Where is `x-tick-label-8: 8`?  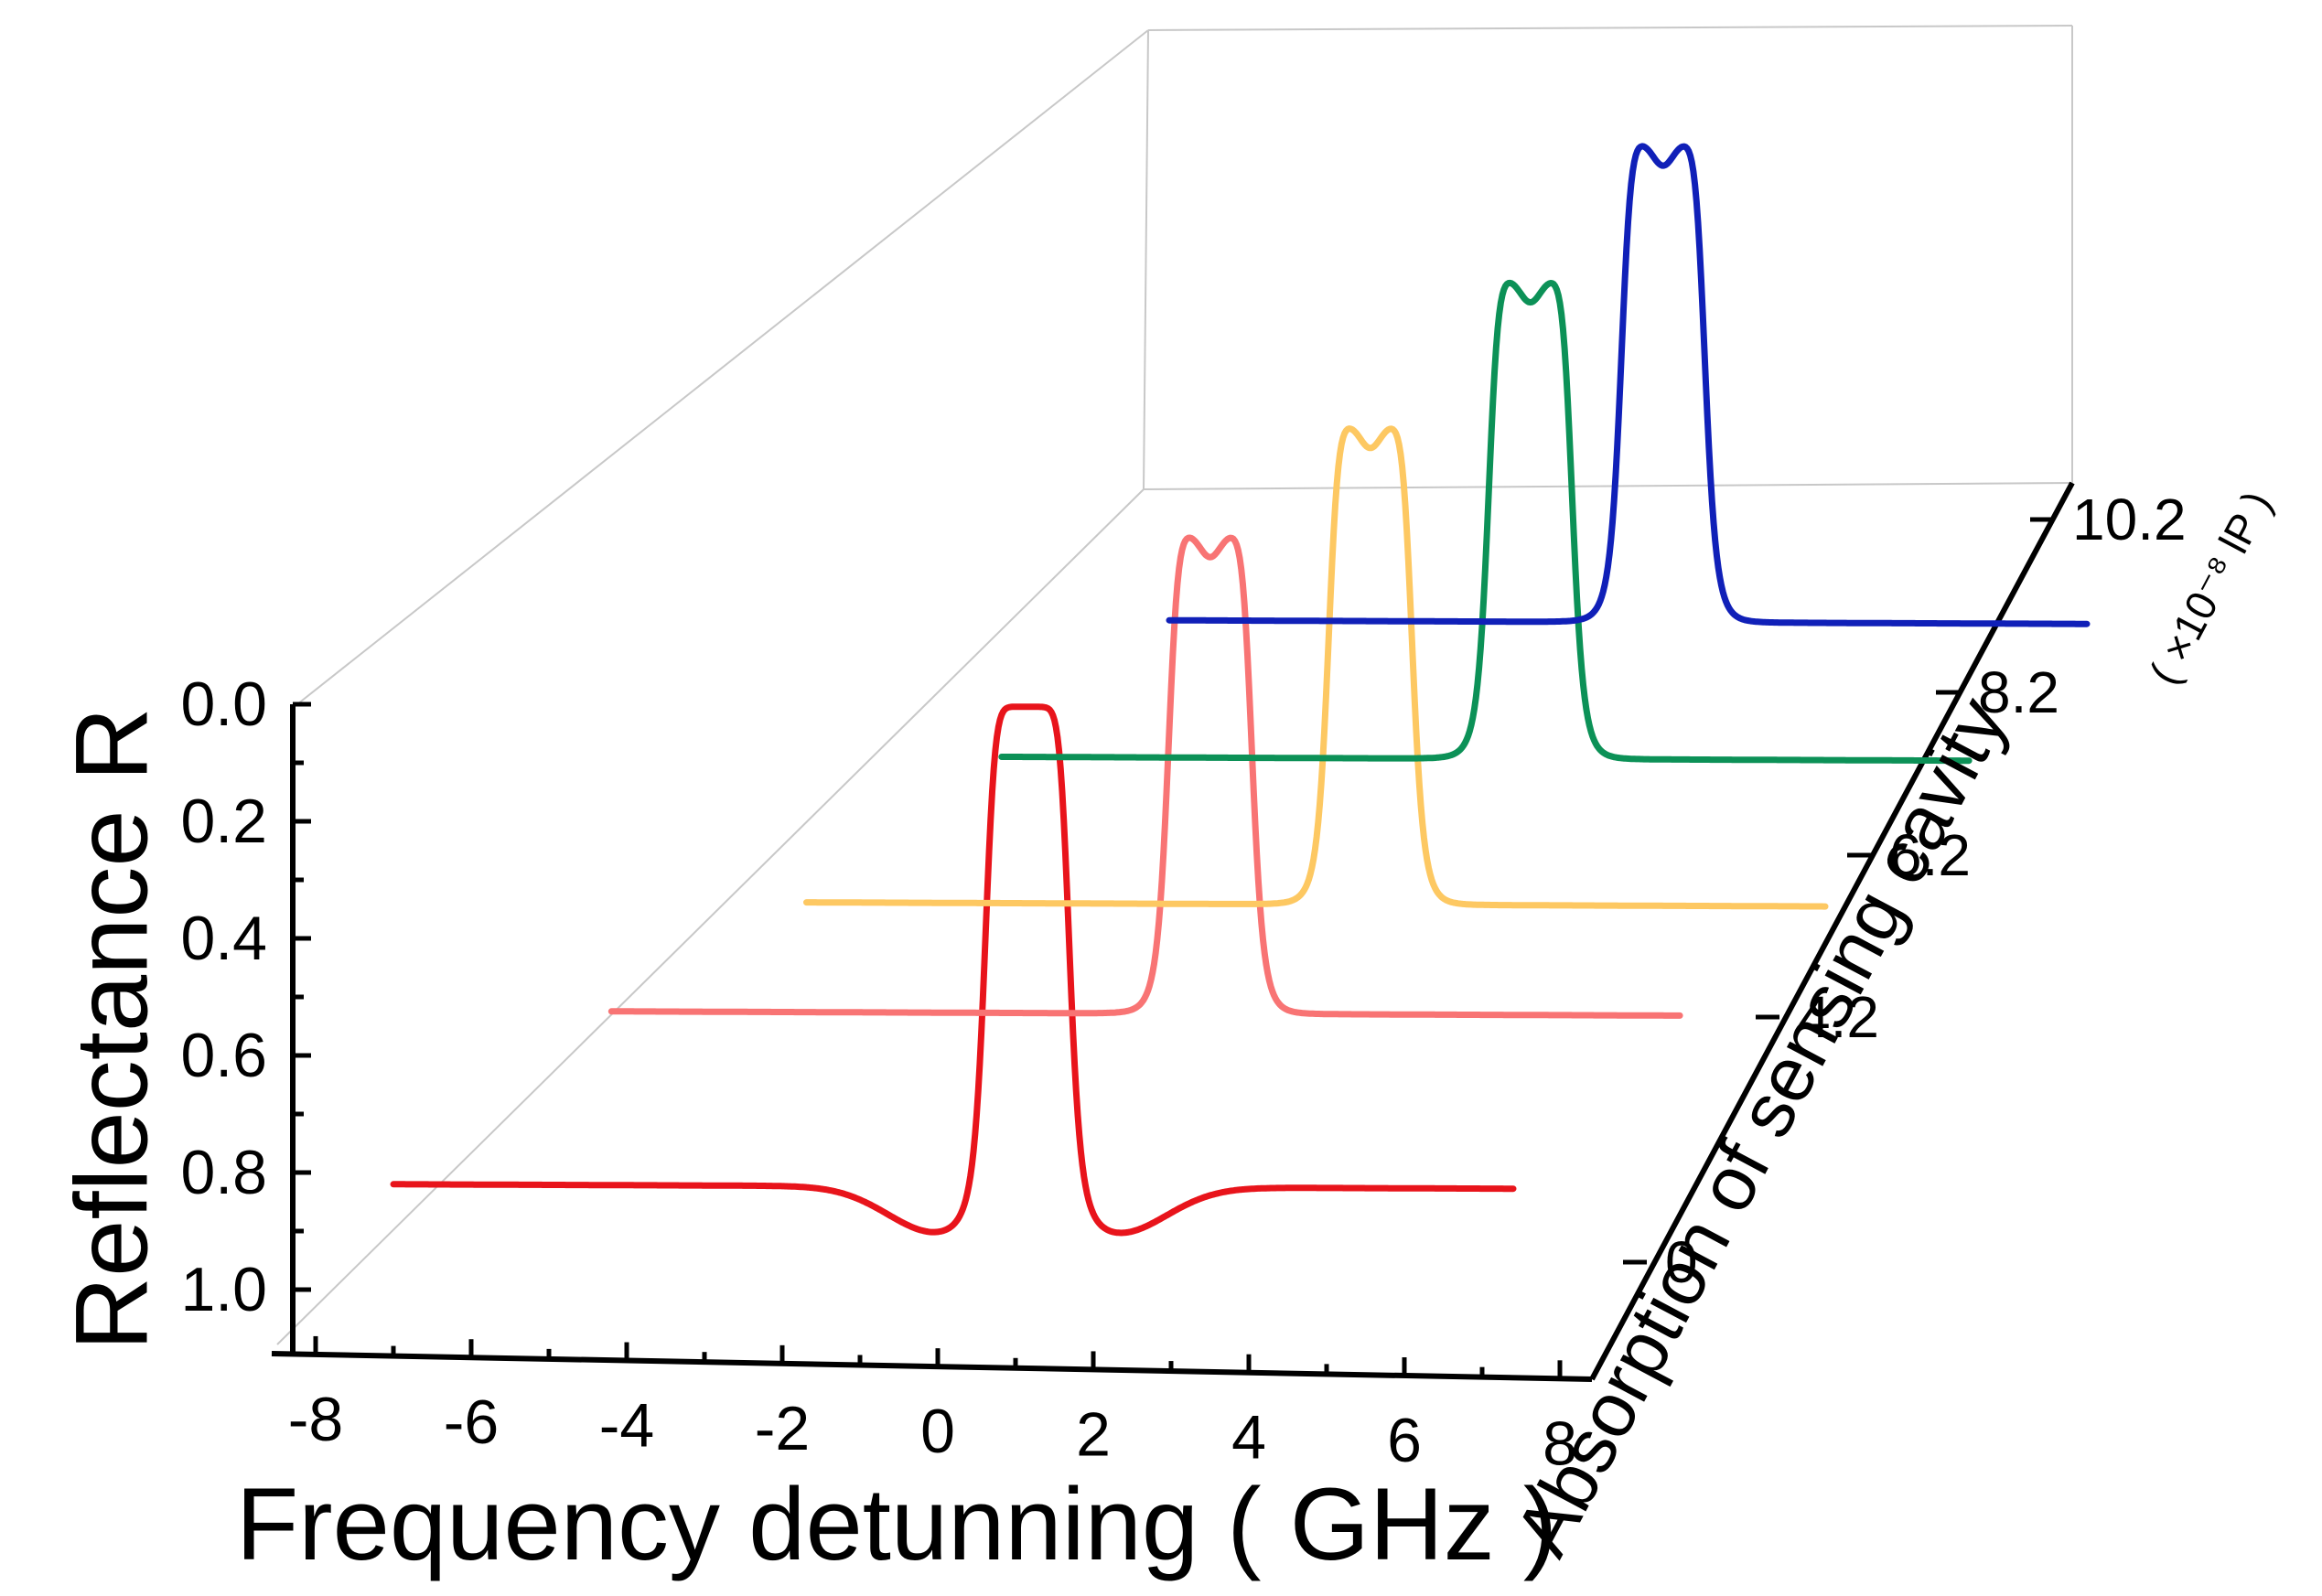 x-tick-label-8: 8 is located at coordinates (1560, 1443).